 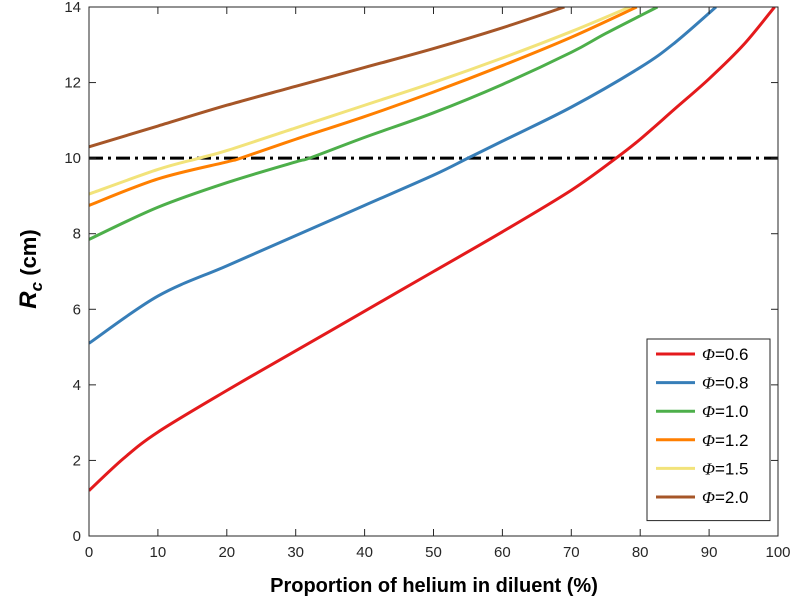 I want to click on legend-value: =1.5, so click(x=732, y=468).